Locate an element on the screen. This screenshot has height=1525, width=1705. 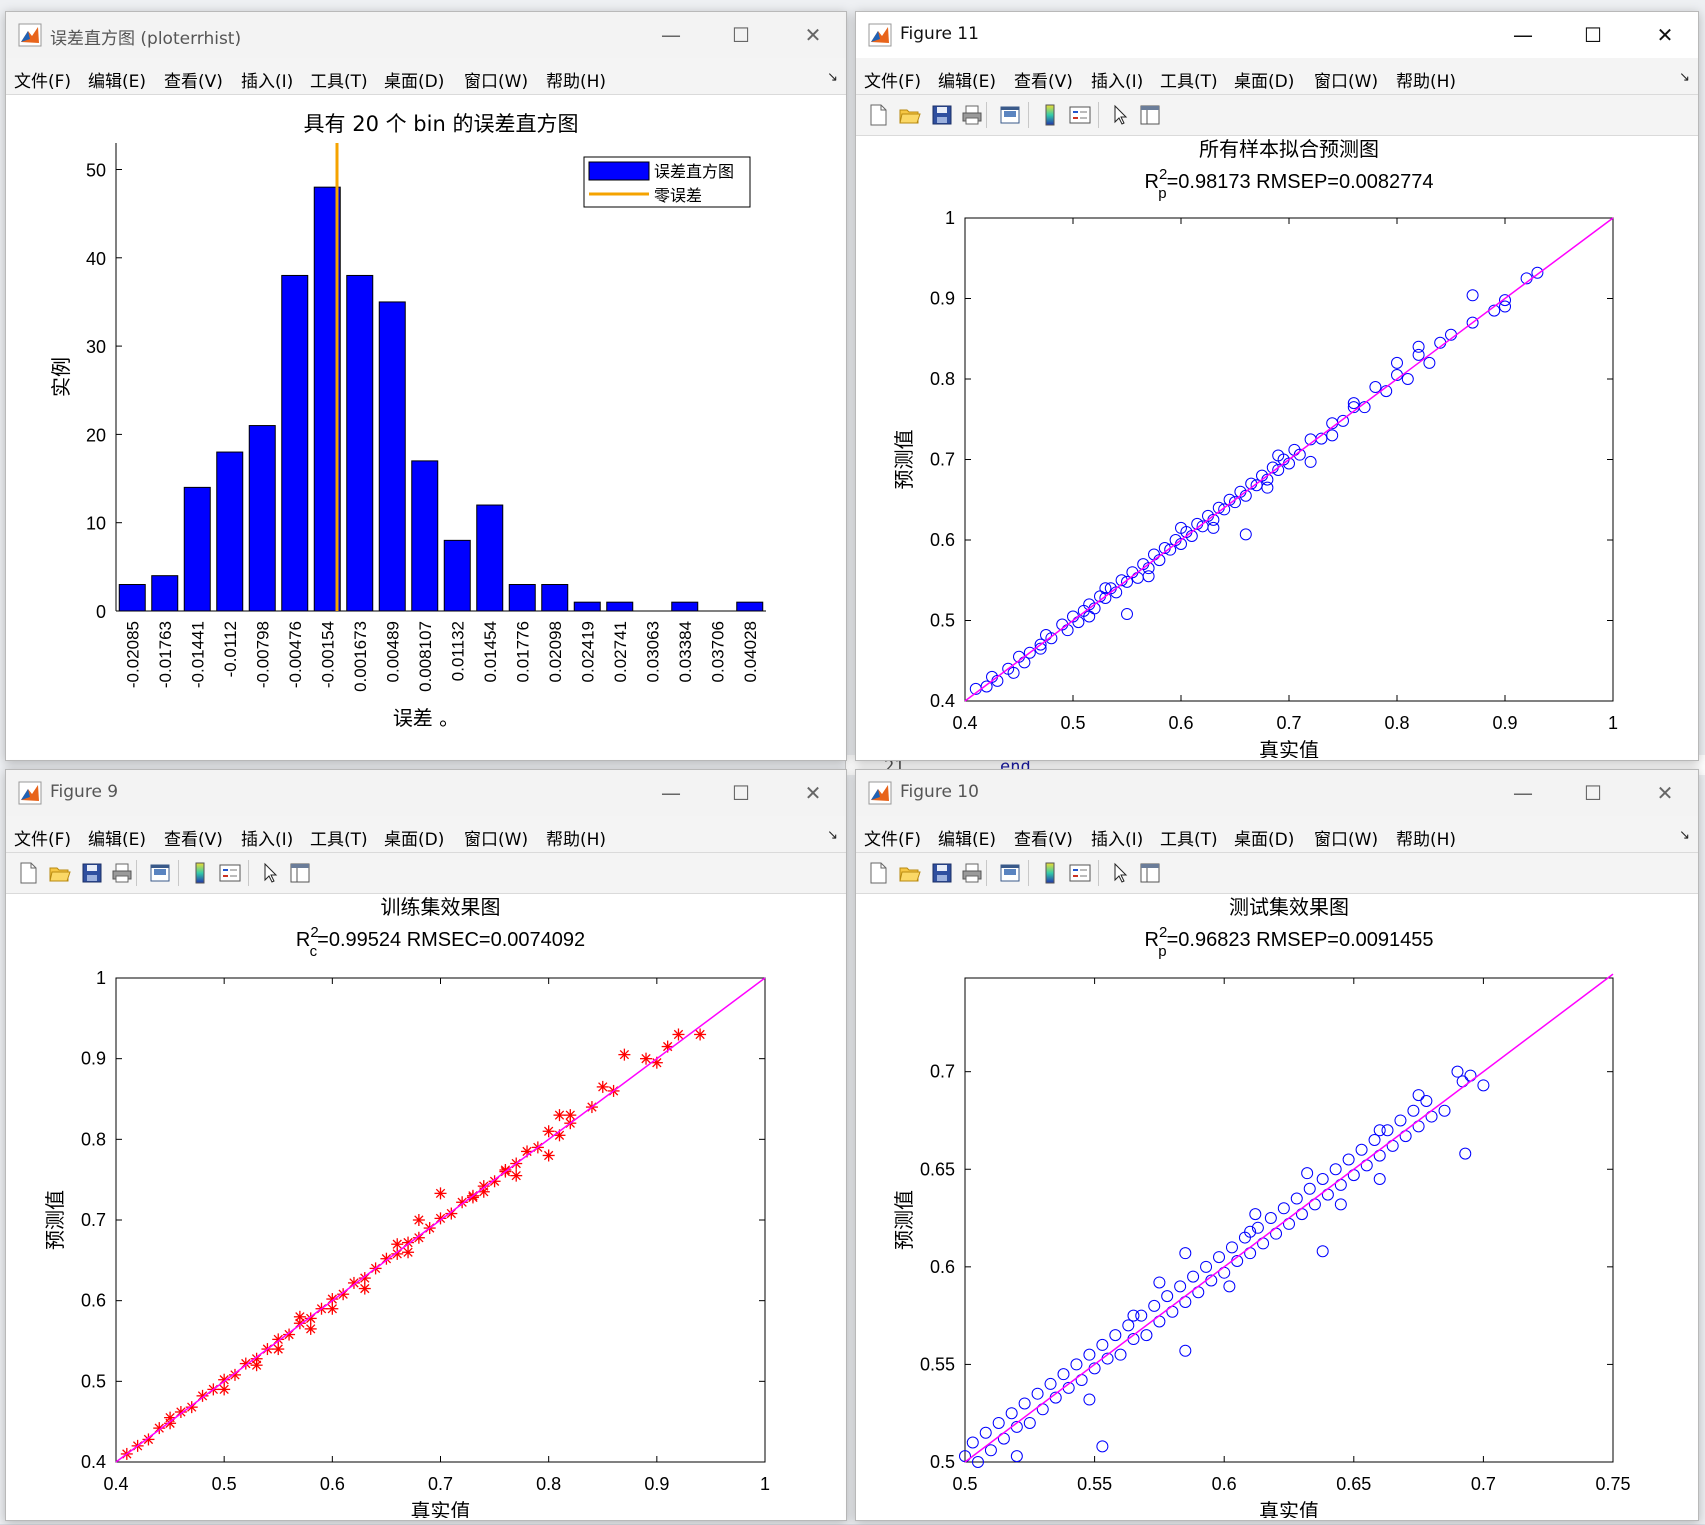
window-title: Figure 10 is located at coordinates (939, 792).